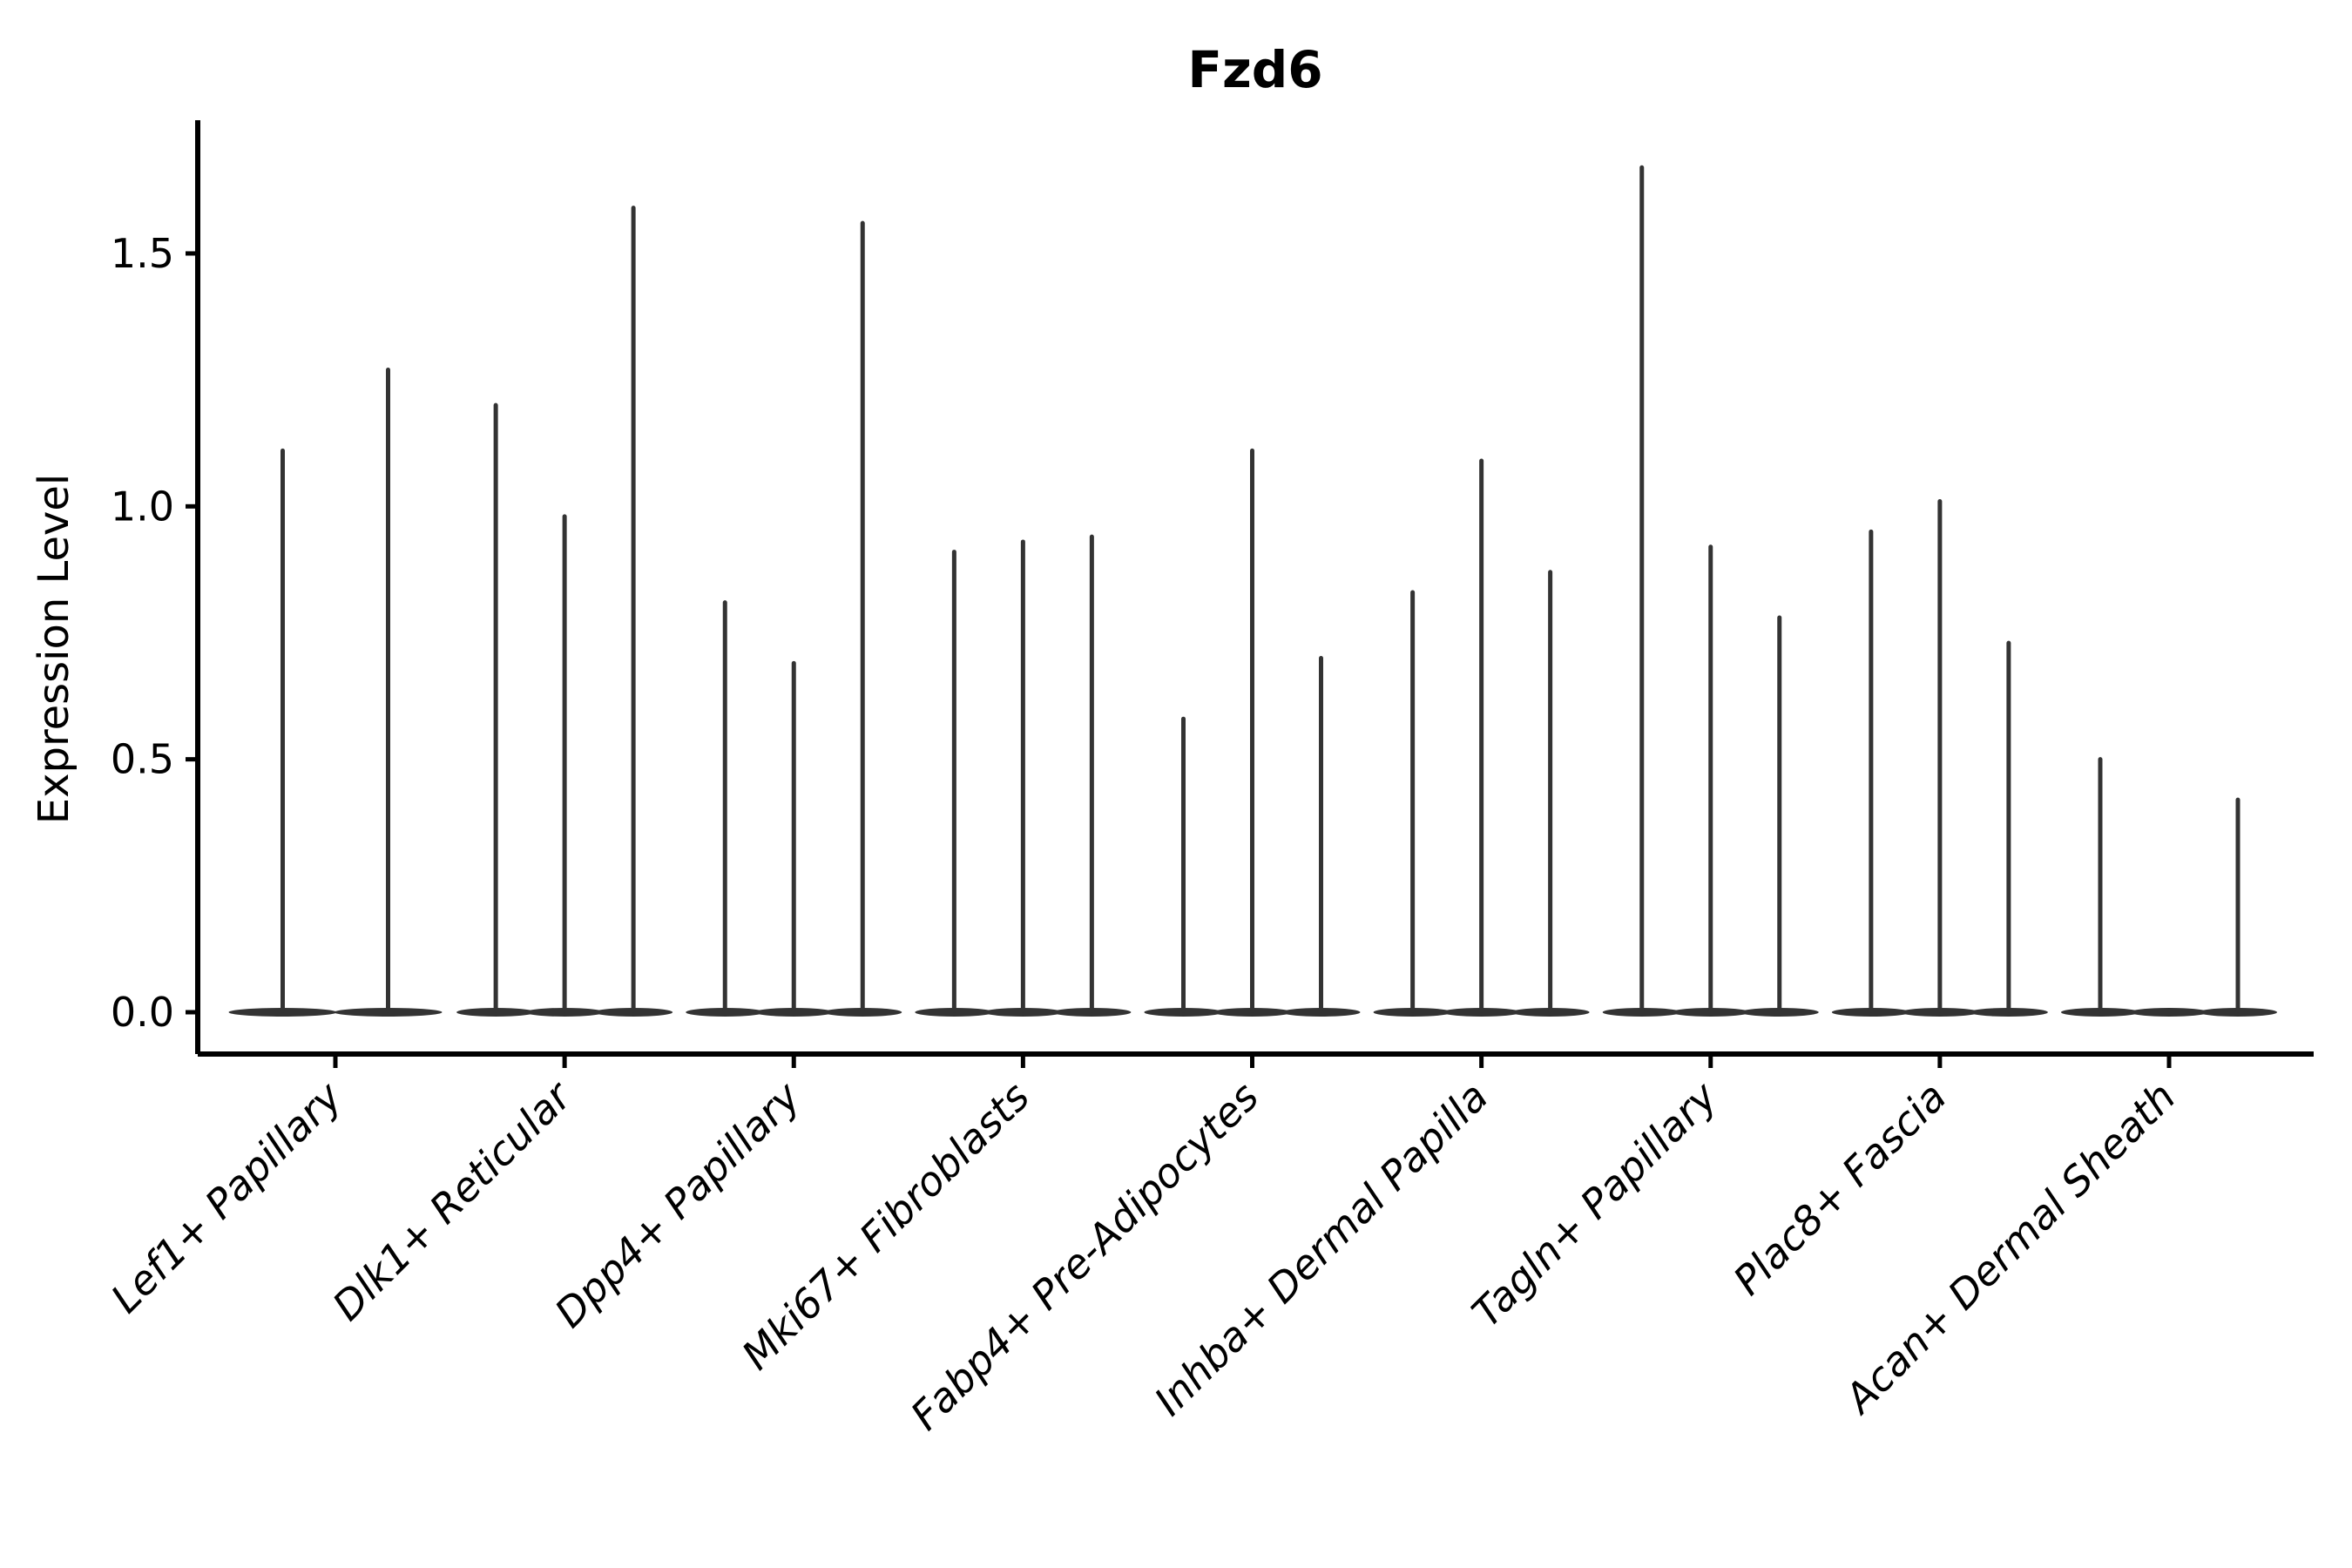  I want to click on y-tick-label: 1.5, so click(142, 253).